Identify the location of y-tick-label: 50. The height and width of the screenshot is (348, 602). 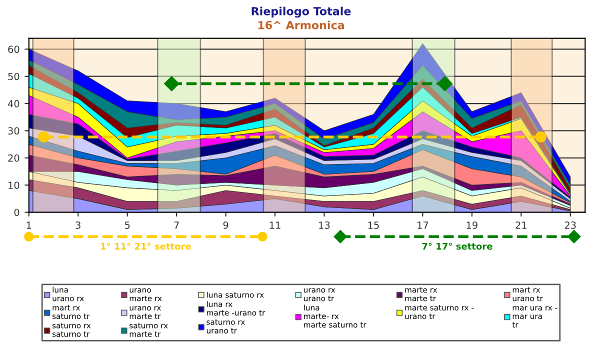
(14, 76).